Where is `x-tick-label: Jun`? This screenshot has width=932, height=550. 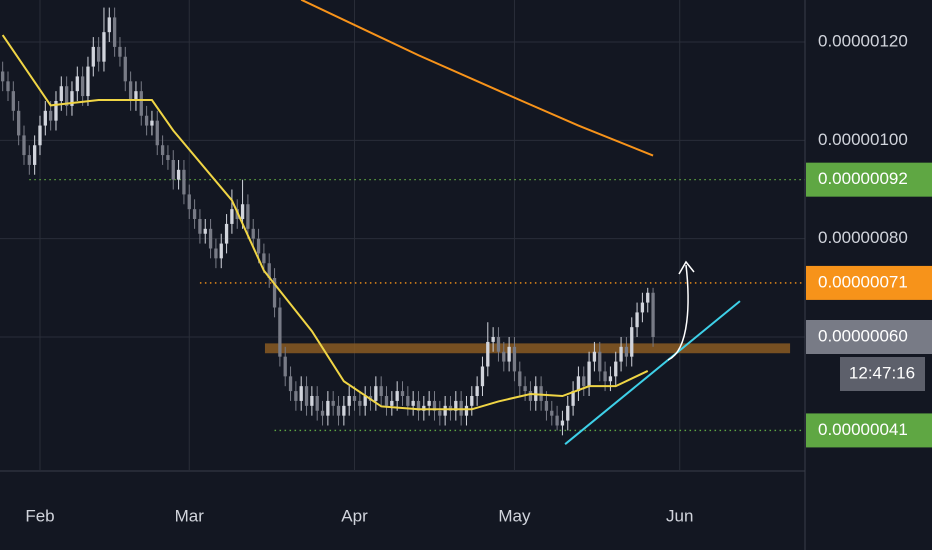
x-tick-label: Jun is located at coordinates (679, 515).